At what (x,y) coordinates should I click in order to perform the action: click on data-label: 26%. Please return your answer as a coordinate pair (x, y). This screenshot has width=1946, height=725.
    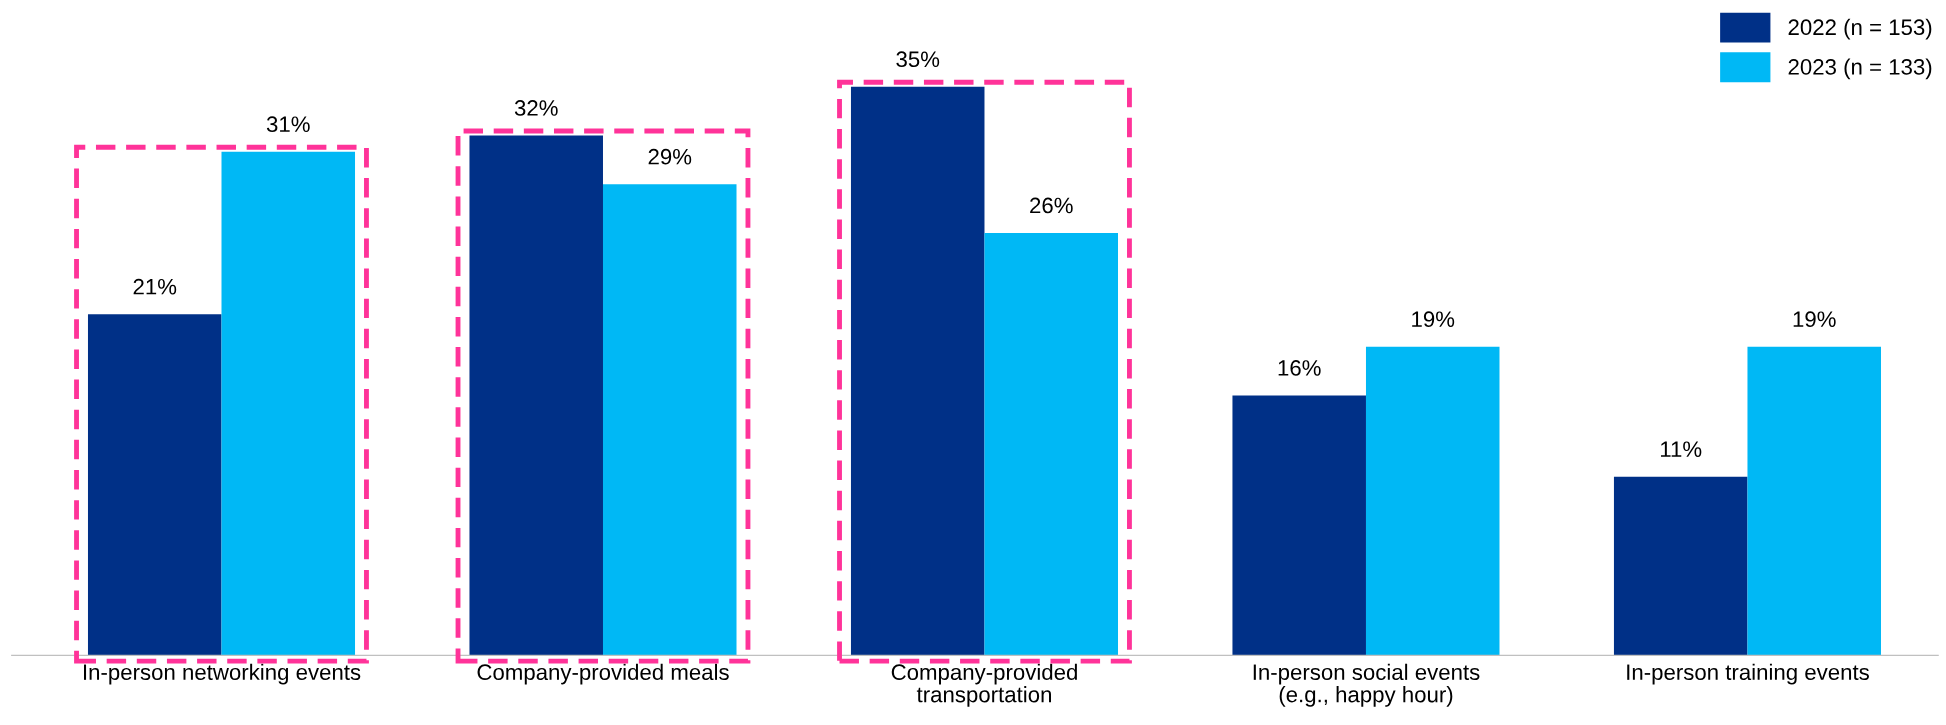
    Looking at the image, I should click on (1051, 205).